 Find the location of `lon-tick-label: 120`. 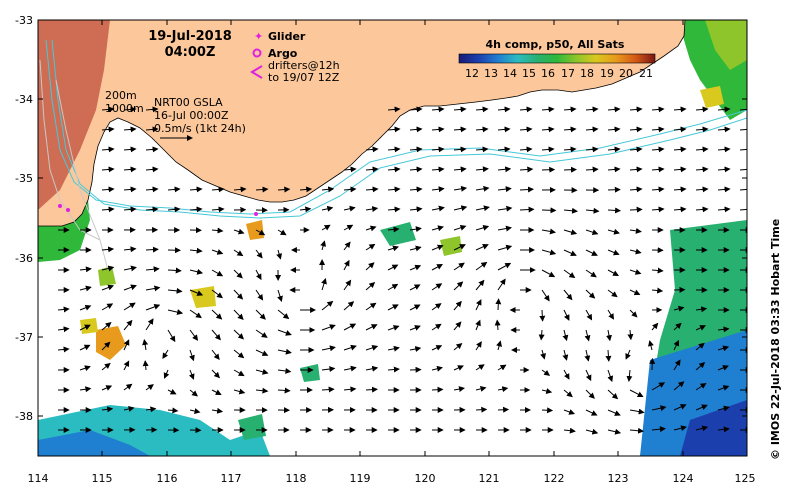

lon-tick-label: 120 is located at coordinates (425, 478).